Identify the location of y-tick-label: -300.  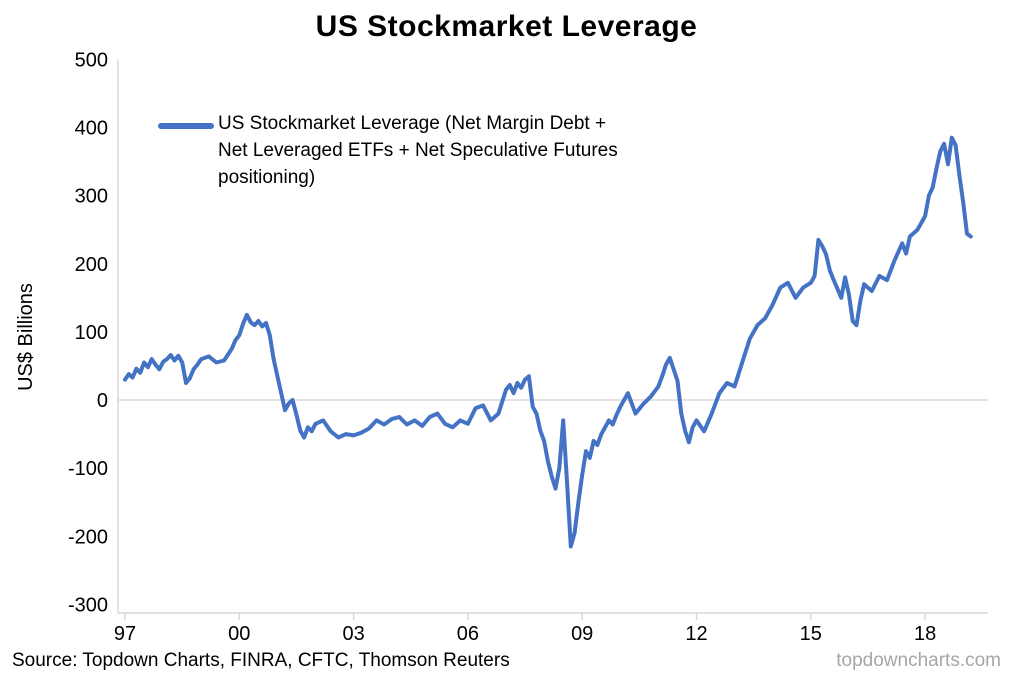
(88, 605).